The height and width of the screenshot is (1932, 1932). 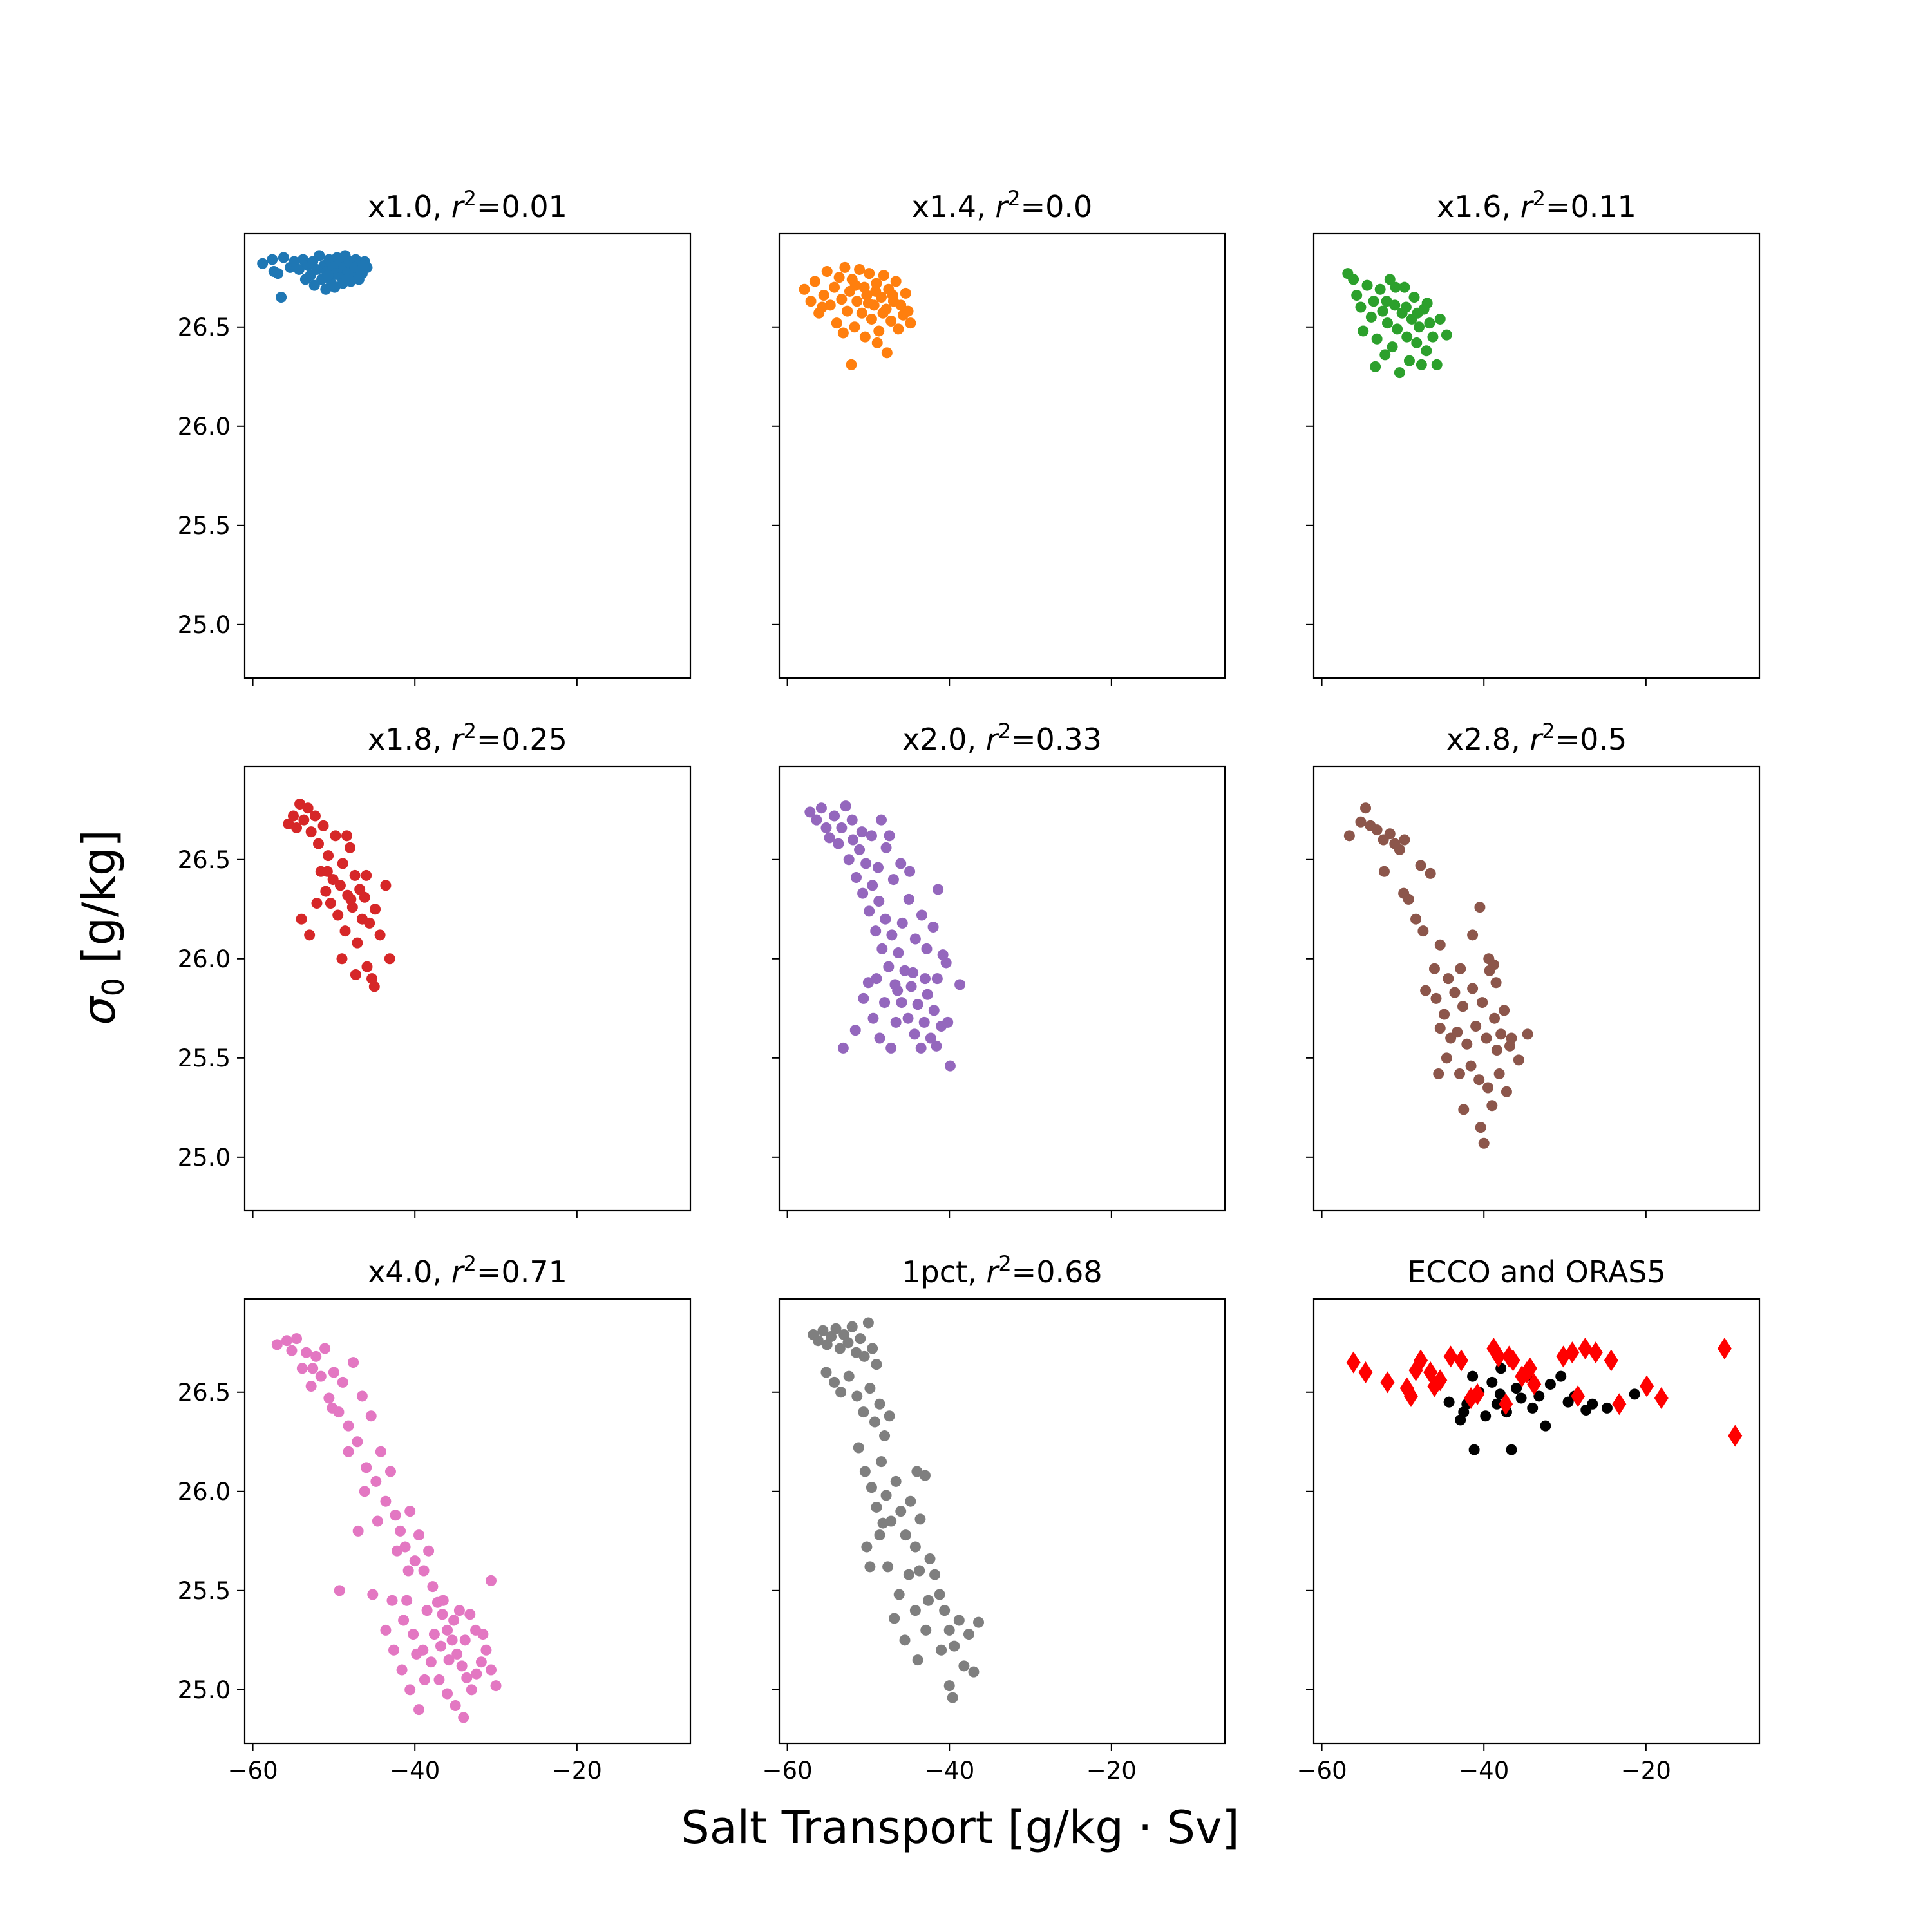 I want to click on panel-points, so click(x=897, y=1510).